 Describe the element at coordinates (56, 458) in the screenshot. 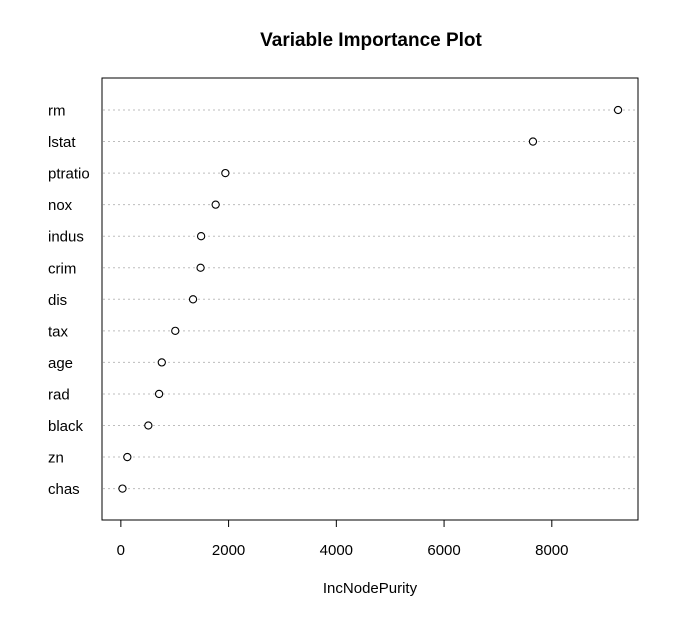

I see `category-label-zn: zn` at that location.